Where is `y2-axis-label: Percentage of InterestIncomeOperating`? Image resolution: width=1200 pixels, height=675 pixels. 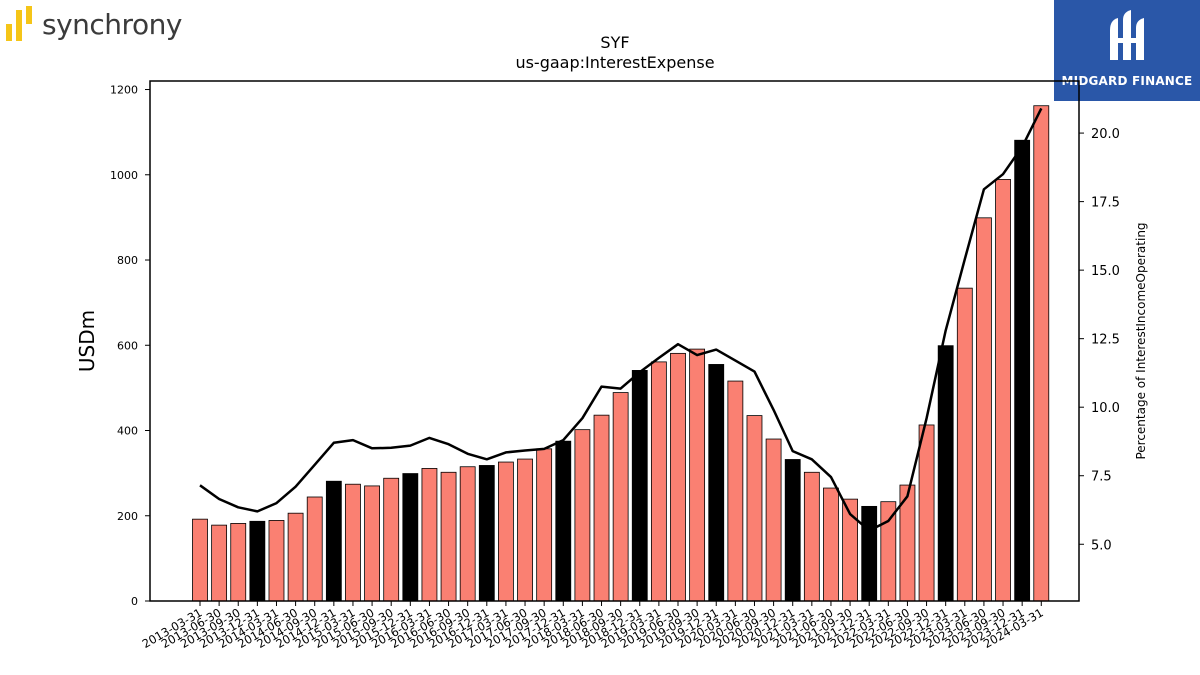
y2-axis-label: Percentage of InterestIncomeOperating is located at coordinates (1141, 340).